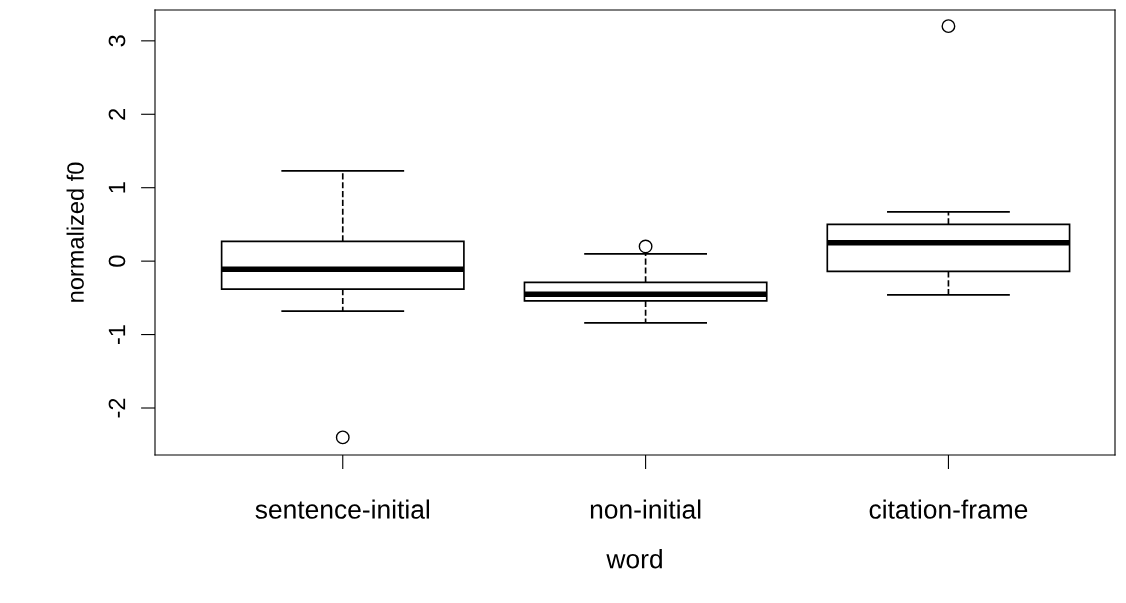 This screenshot has width=1126, height=603. Describe the element at coordinates (645, 509) in the screenshot. I see `x-tick-label: non-initial` at that location.